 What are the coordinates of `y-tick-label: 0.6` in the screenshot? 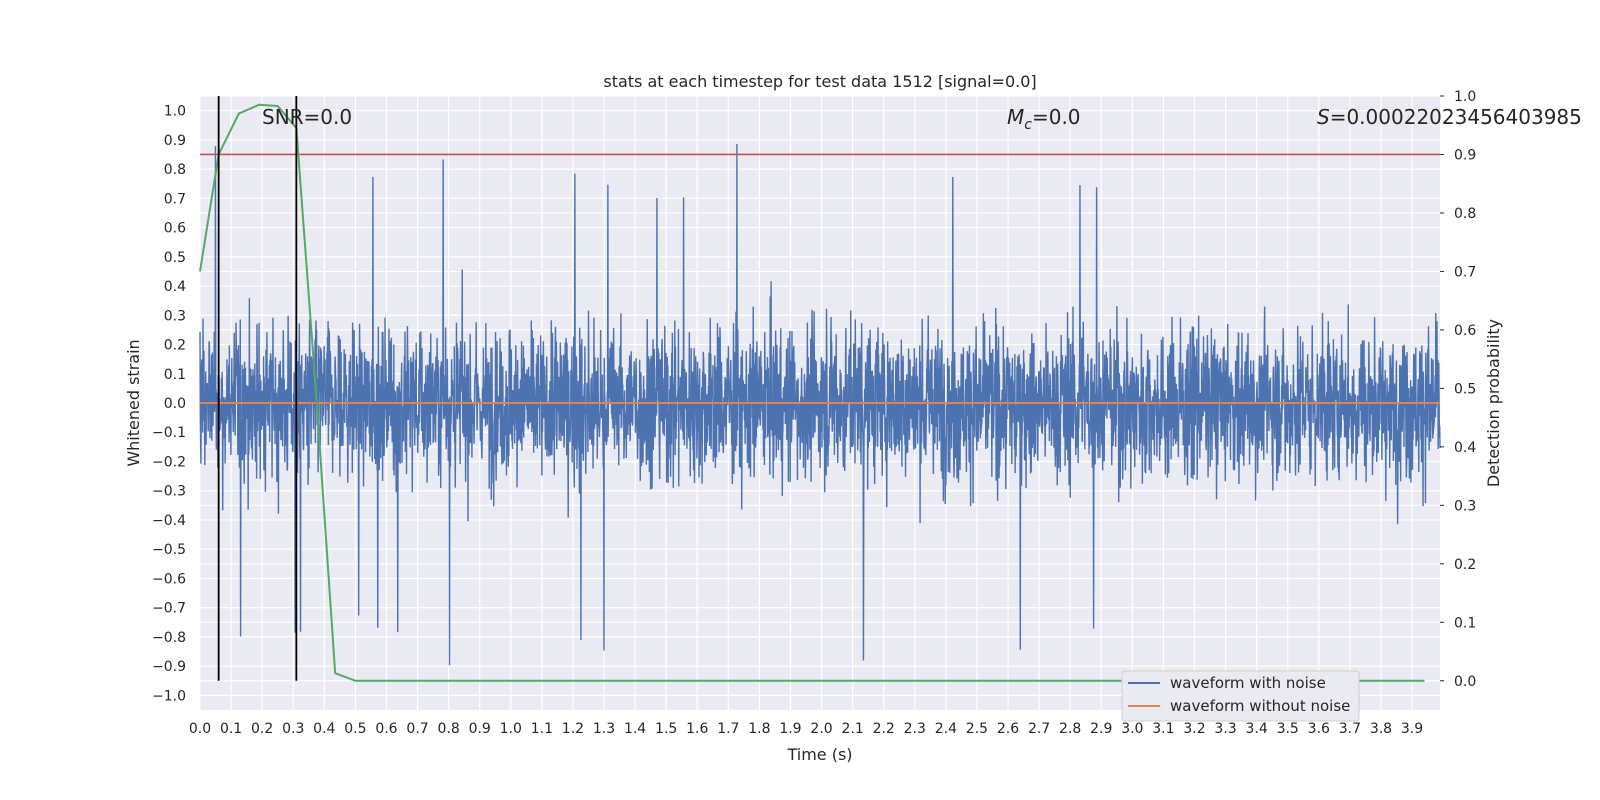 It's located at (175, 229).